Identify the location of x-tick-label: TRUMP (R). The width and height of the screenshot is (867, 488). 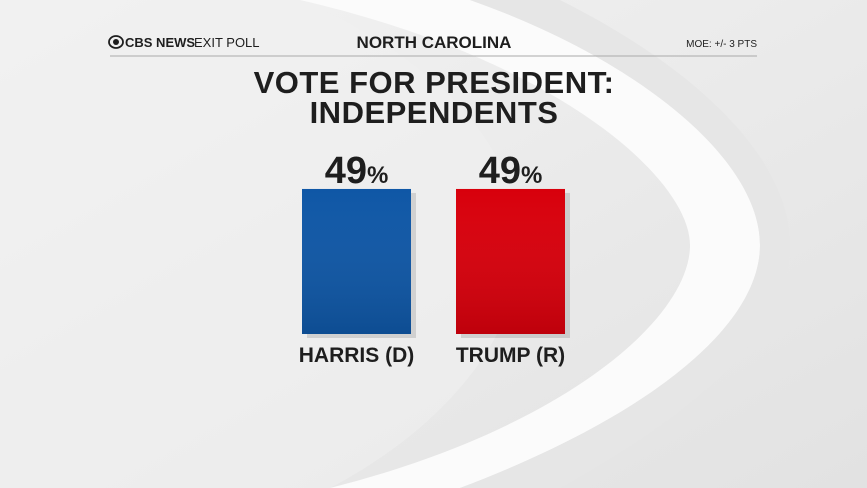
(510, 355).